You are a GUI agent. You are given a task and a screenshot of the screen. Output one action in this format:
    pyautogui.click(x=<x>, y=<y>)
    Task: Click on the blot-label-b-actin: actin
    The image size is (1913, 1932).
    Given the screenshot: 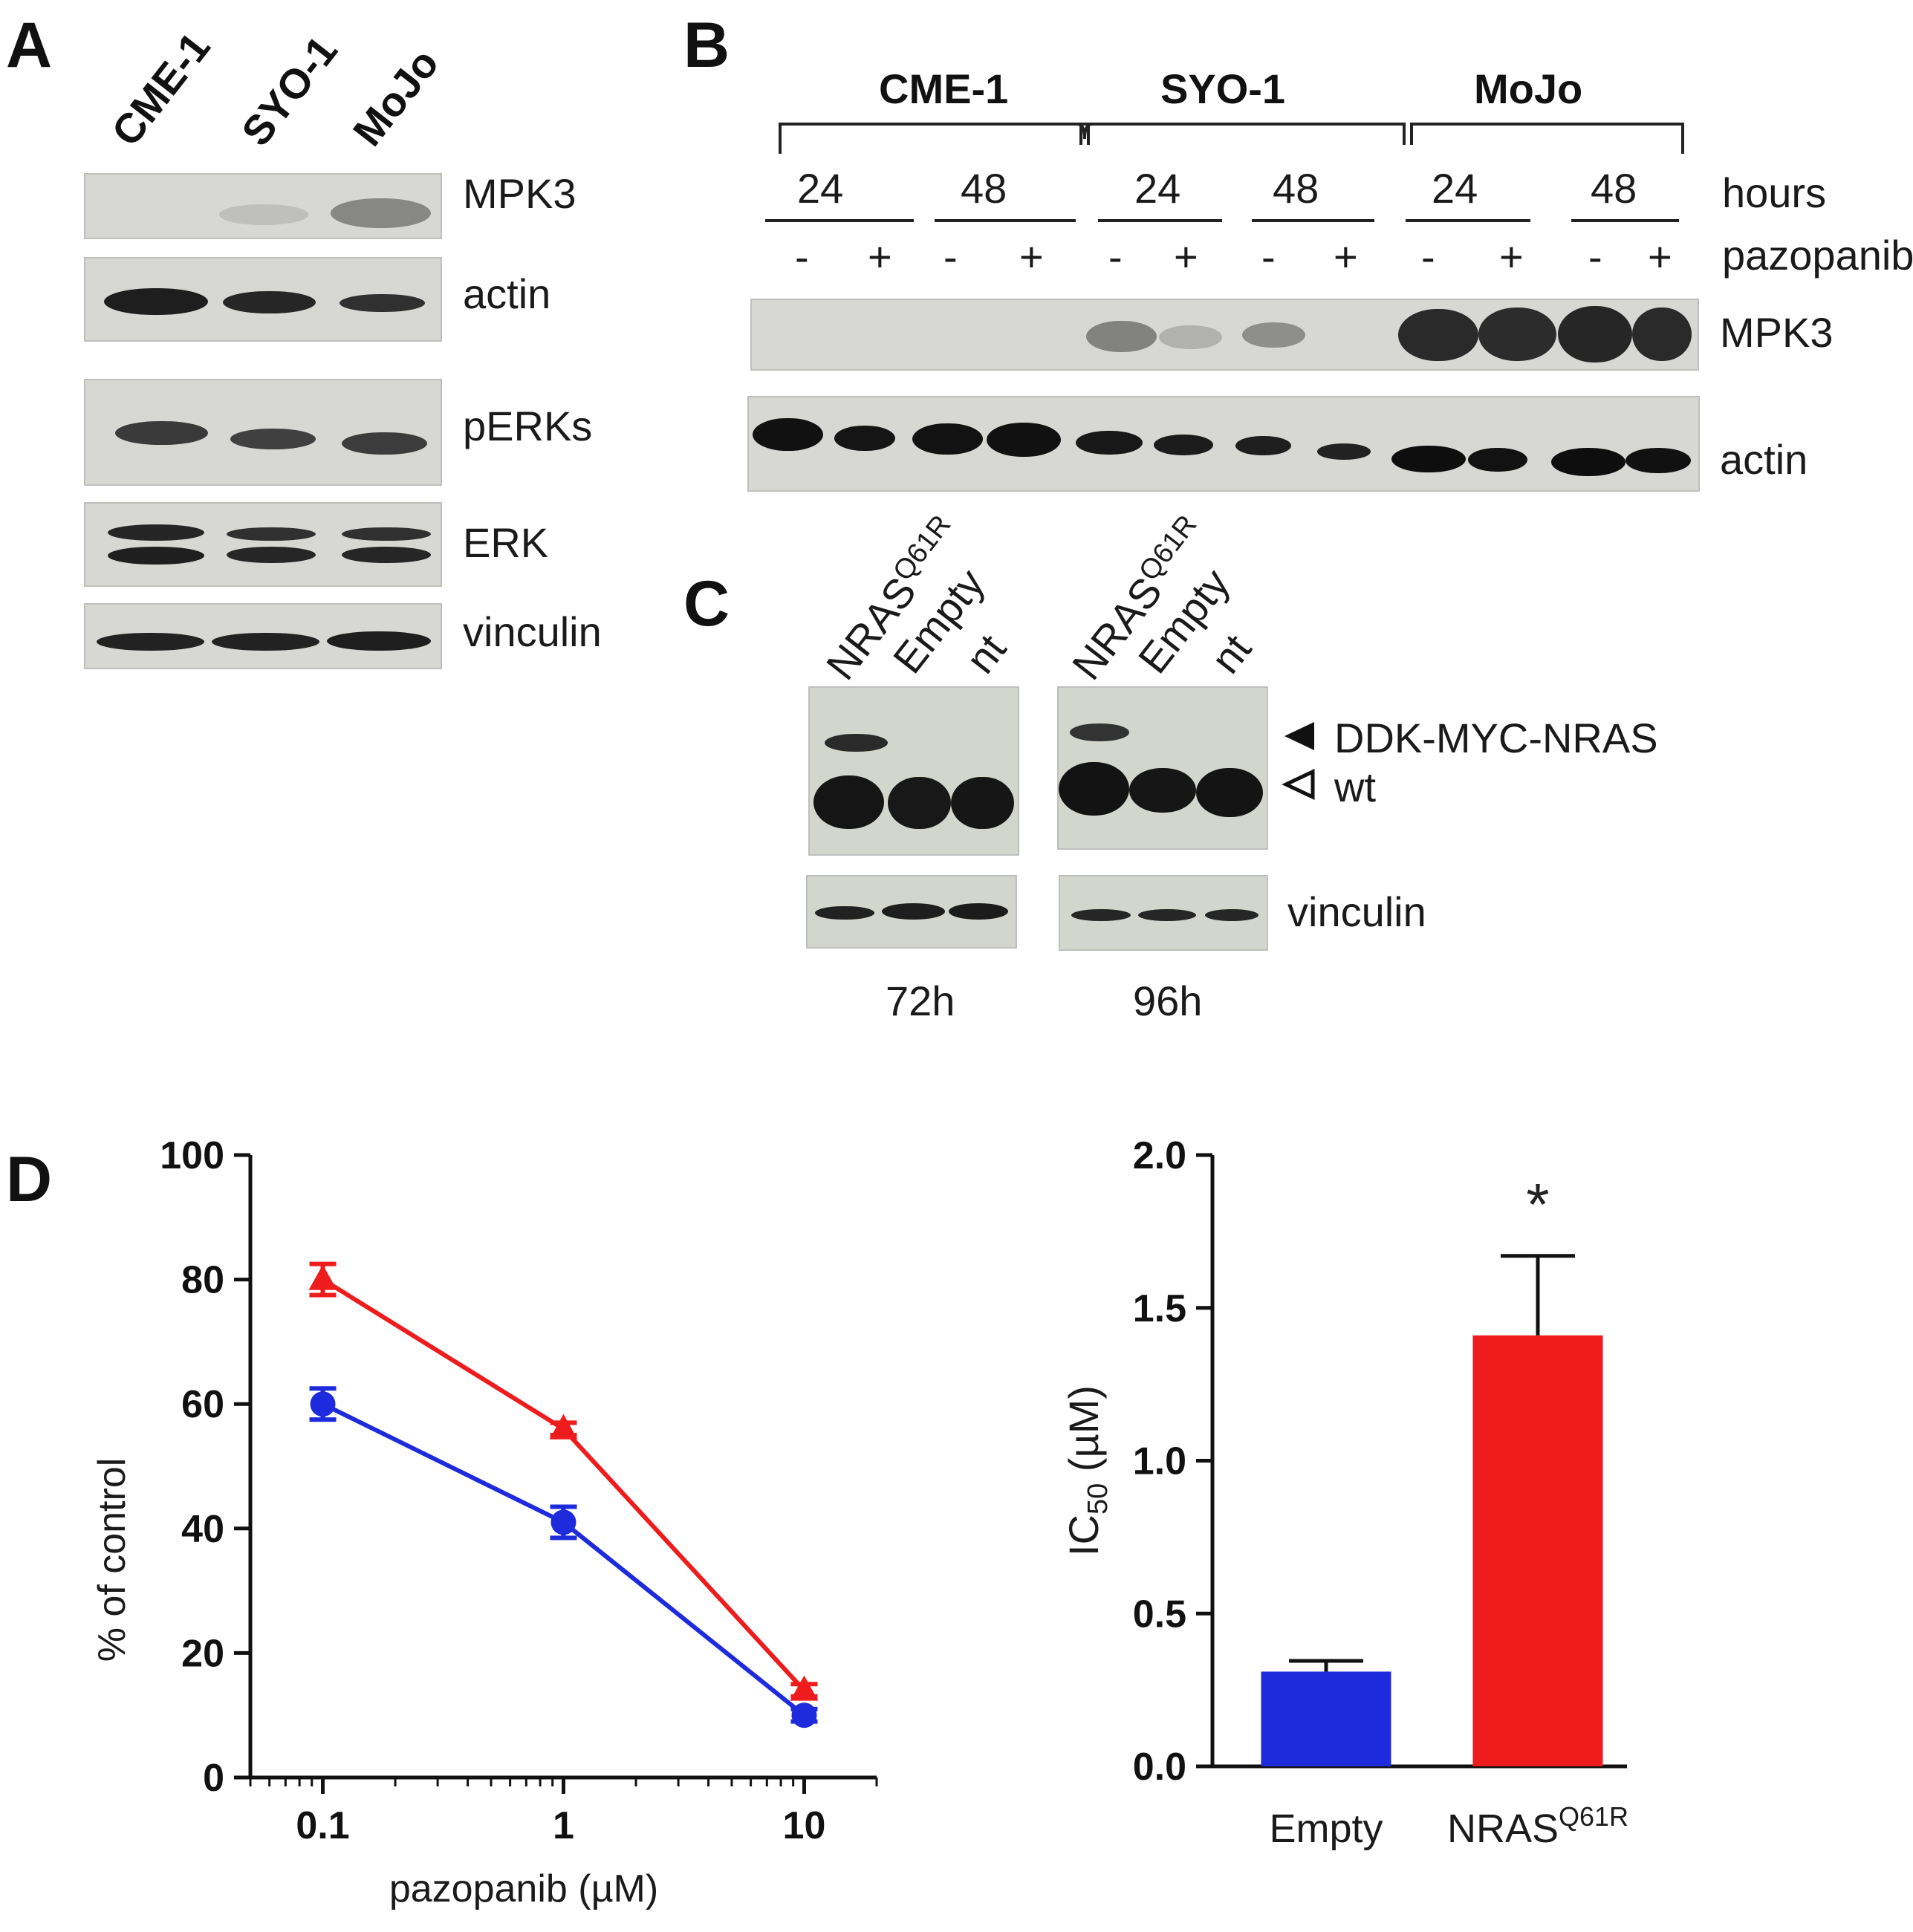 What is the action you would take?
    pyautogui.click(x=1764, y=459)
    